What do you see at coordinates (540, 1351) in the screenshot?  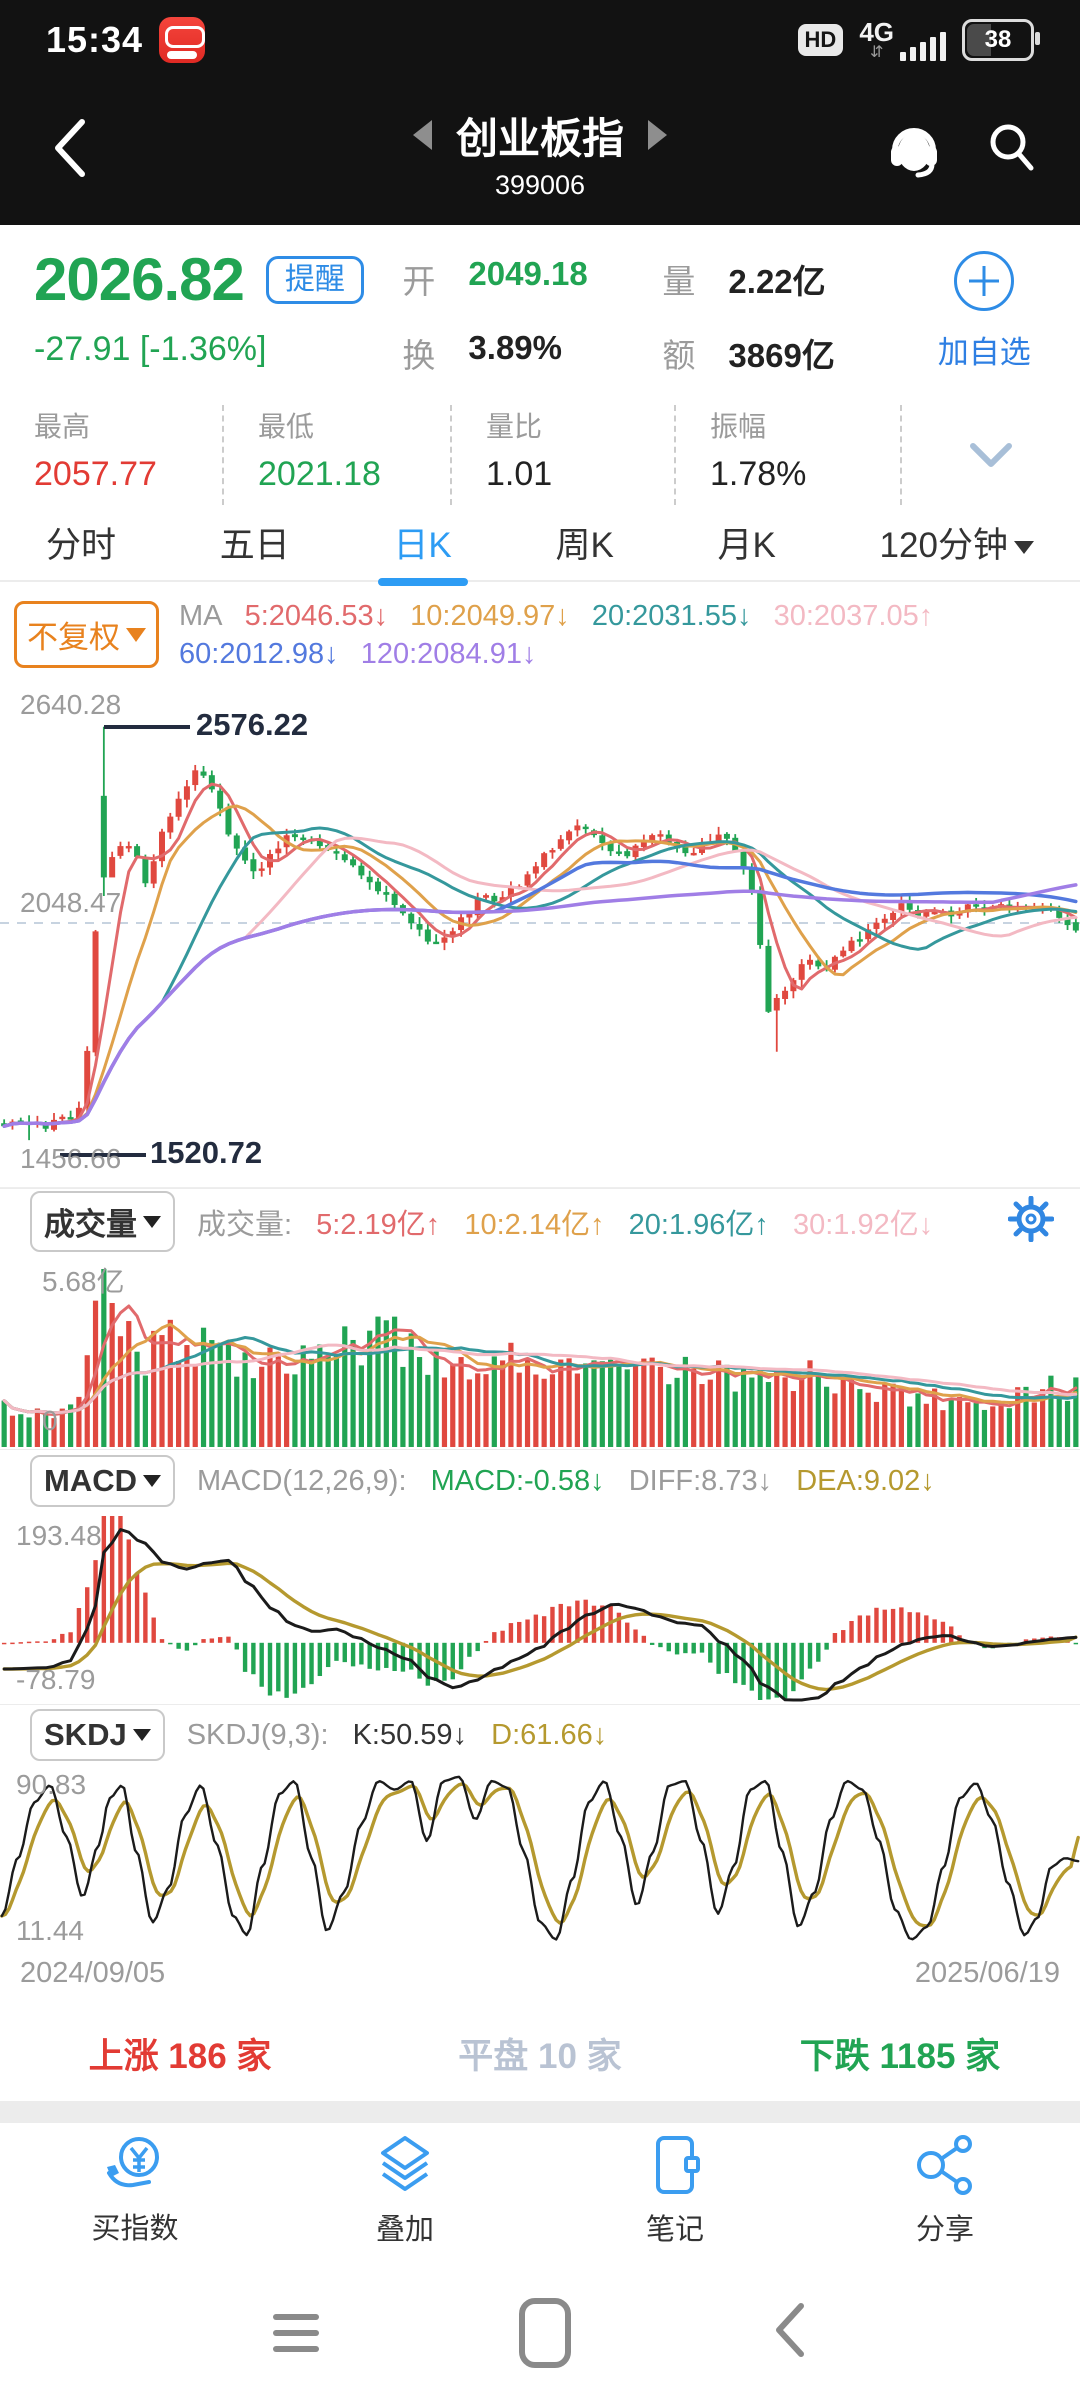 I see `volume-chart: 5.68亿 0` at bounding box center [540, 1351].